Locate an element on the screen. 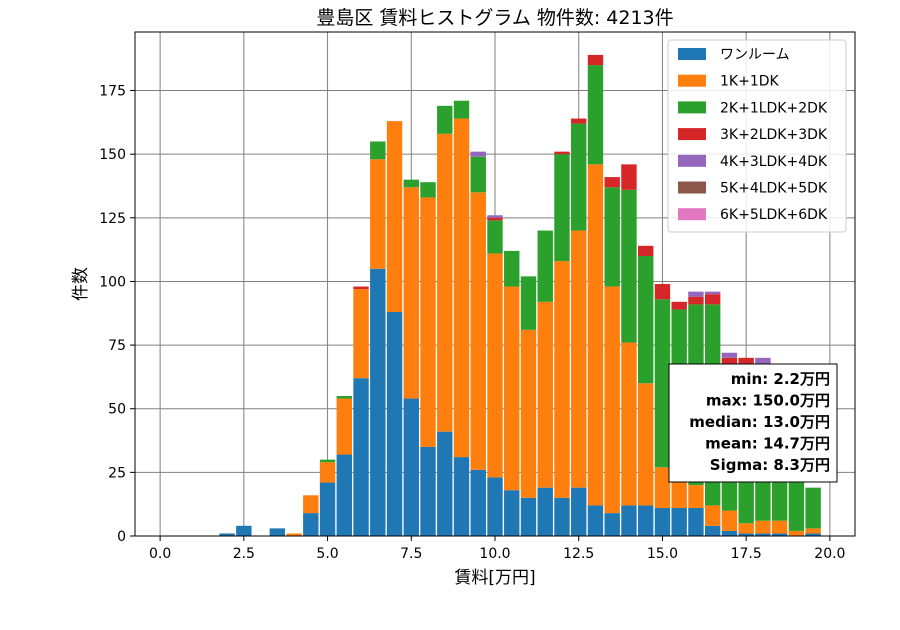 The width and height of the screenshot is (900, 630). x-tick-label: 0.0 is located at coordinates (160, 554).